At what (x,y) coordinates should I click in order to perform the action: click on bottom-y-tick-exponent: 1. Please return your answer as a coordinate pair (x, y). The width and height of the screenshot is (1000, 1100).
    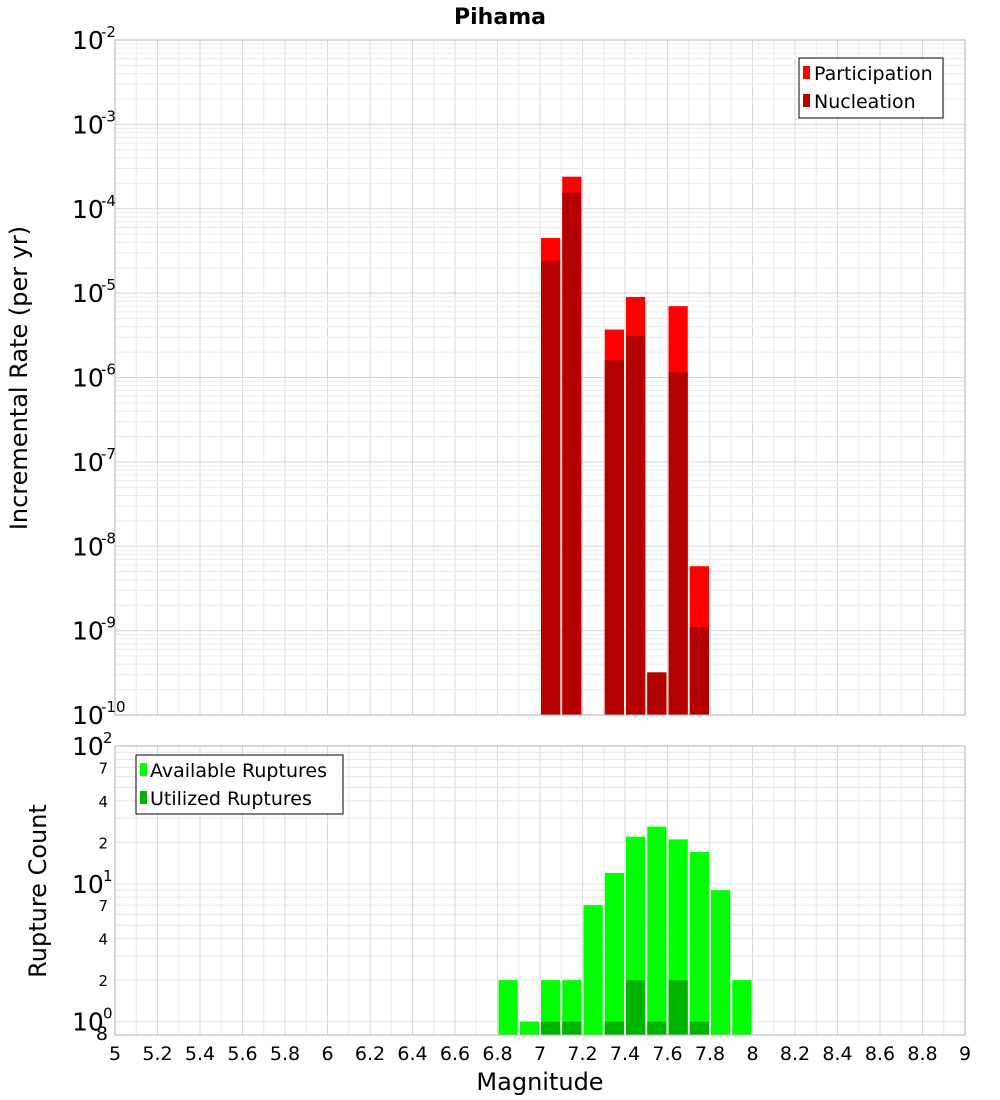
    Looking at the image, I should click on (108, 876).